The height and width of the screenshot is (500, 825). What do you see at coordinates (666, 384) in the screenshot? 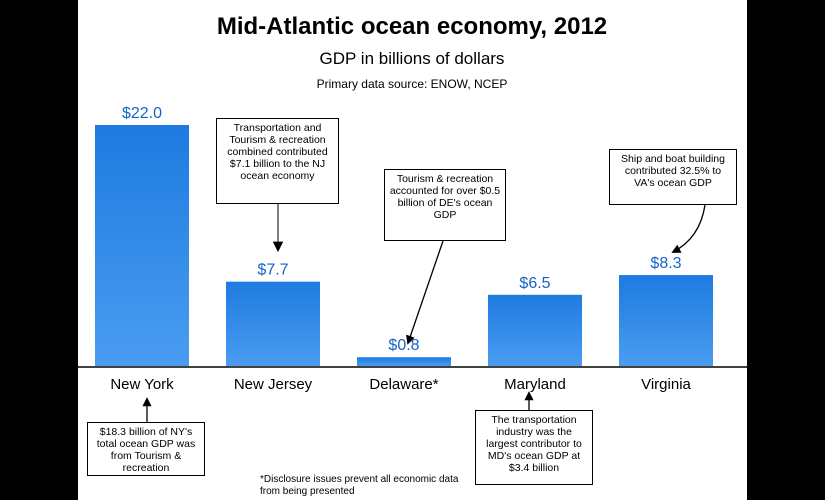
I see `category-label-virginia: Virginia` at bounding box center [666, 384].